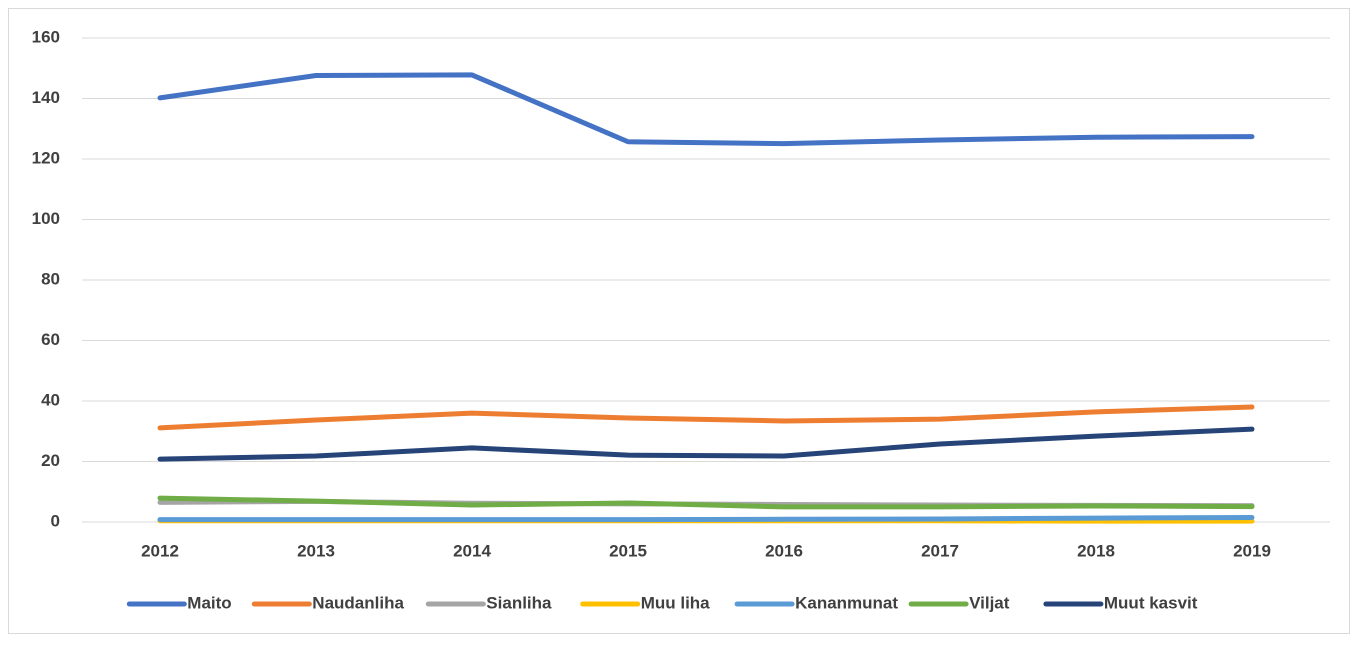  Describe the element at coordinates (46, 97) in the screenshot. I see `y-tick-label: 140` at that location.